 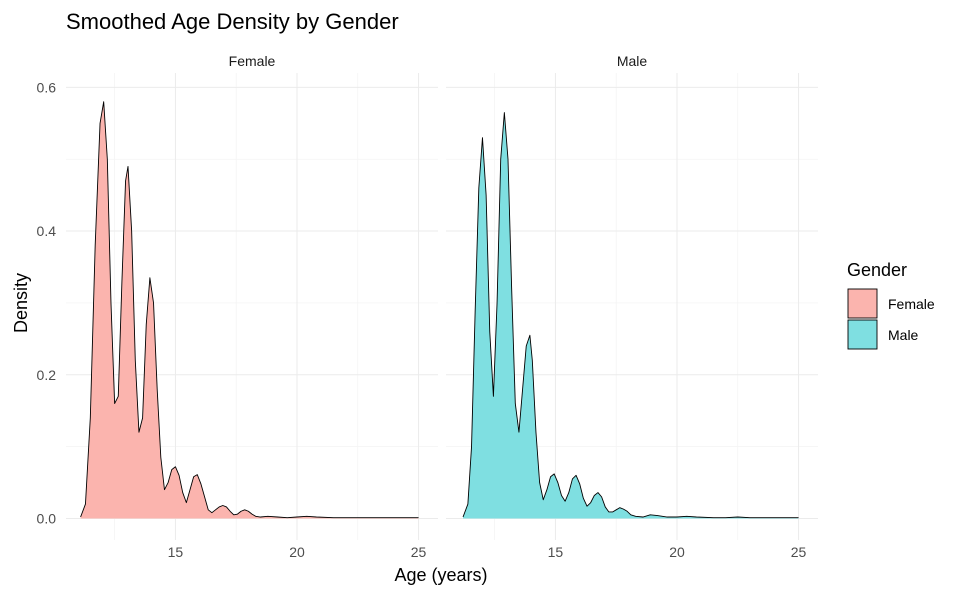 What do you see at coordinates (47, 518) in the screenshot?
I see `y-tick-label: 0.0` at bounding box center [47, 518].